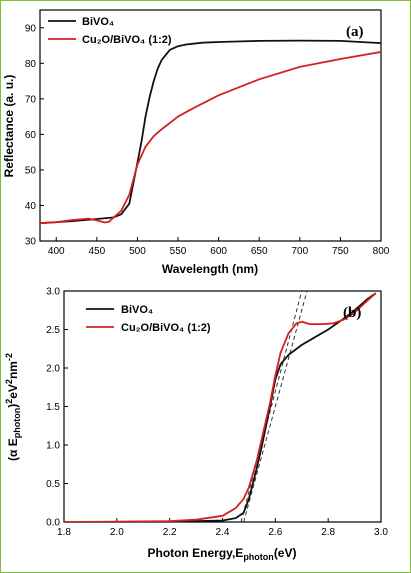 The height and width of the screenshot is (573, 411). What do you see at coordinates (96, 251) in the screenshot?
I see `a-x-tick-label: 450` at bounding box center [96, 251].